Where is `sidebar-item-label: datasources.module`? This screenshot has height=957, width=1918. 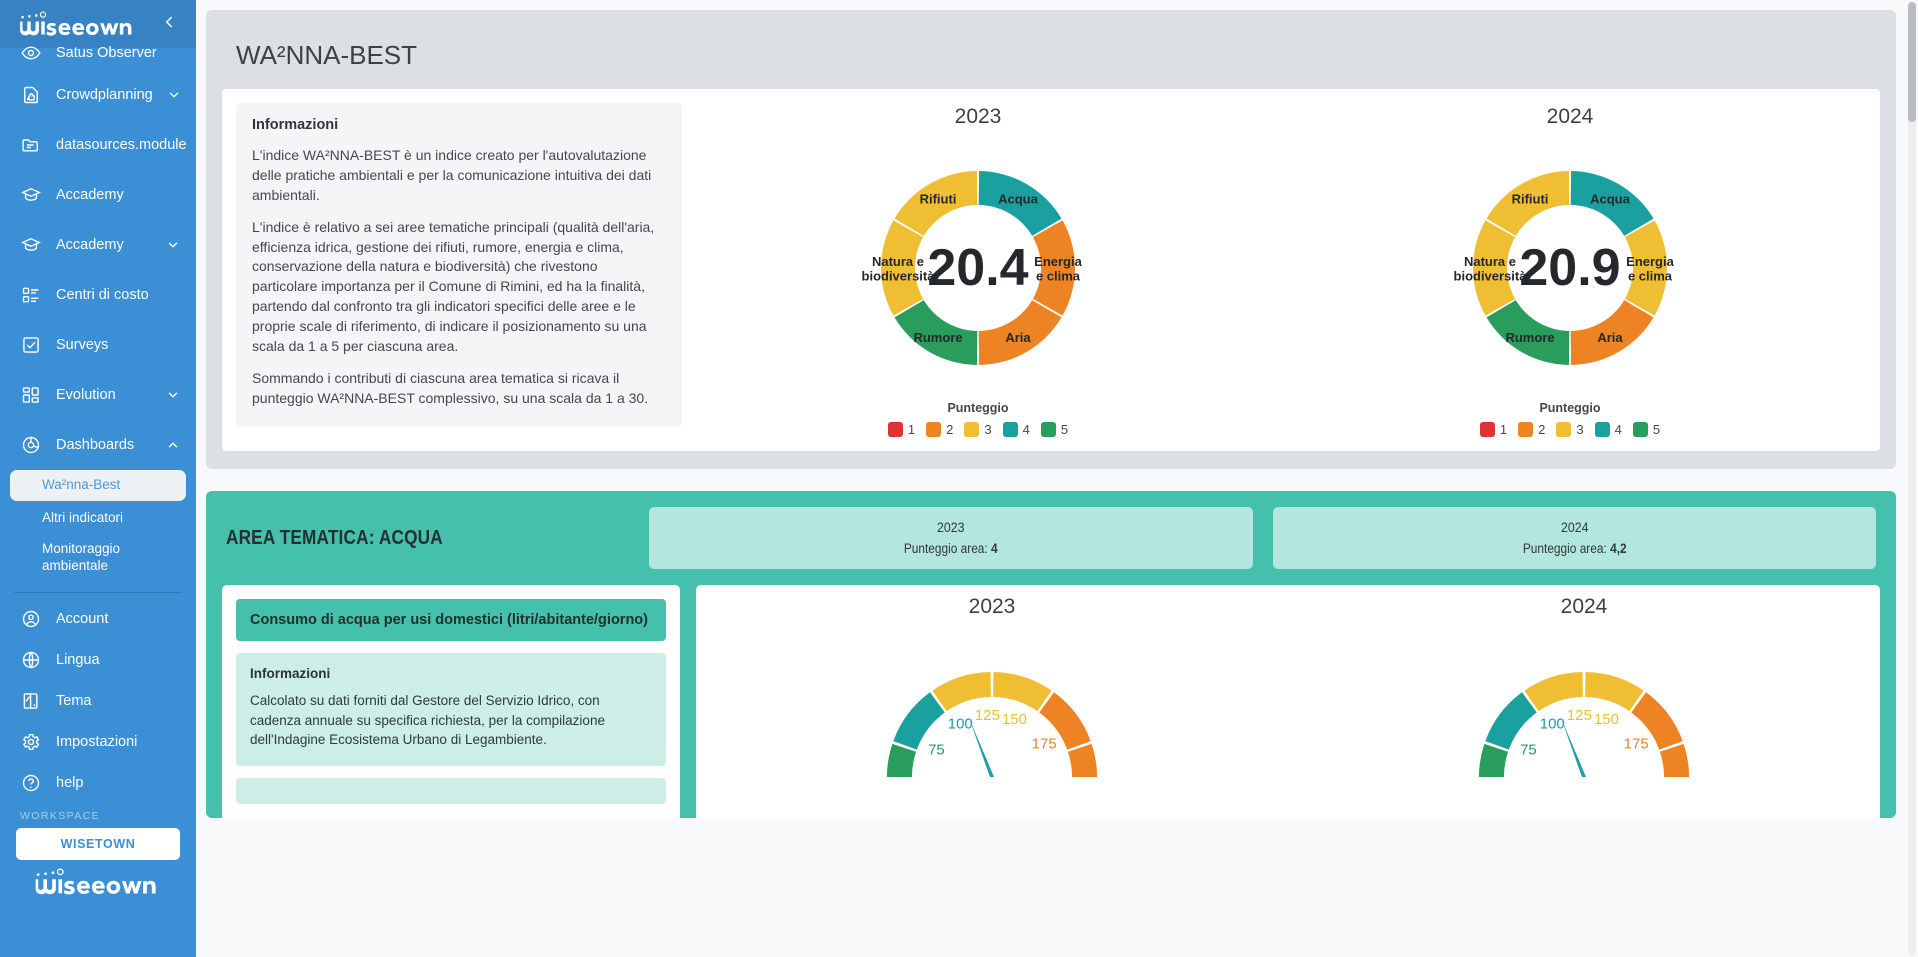
sidebar-item-label: datasources.module is located at coordinates (121, 145).